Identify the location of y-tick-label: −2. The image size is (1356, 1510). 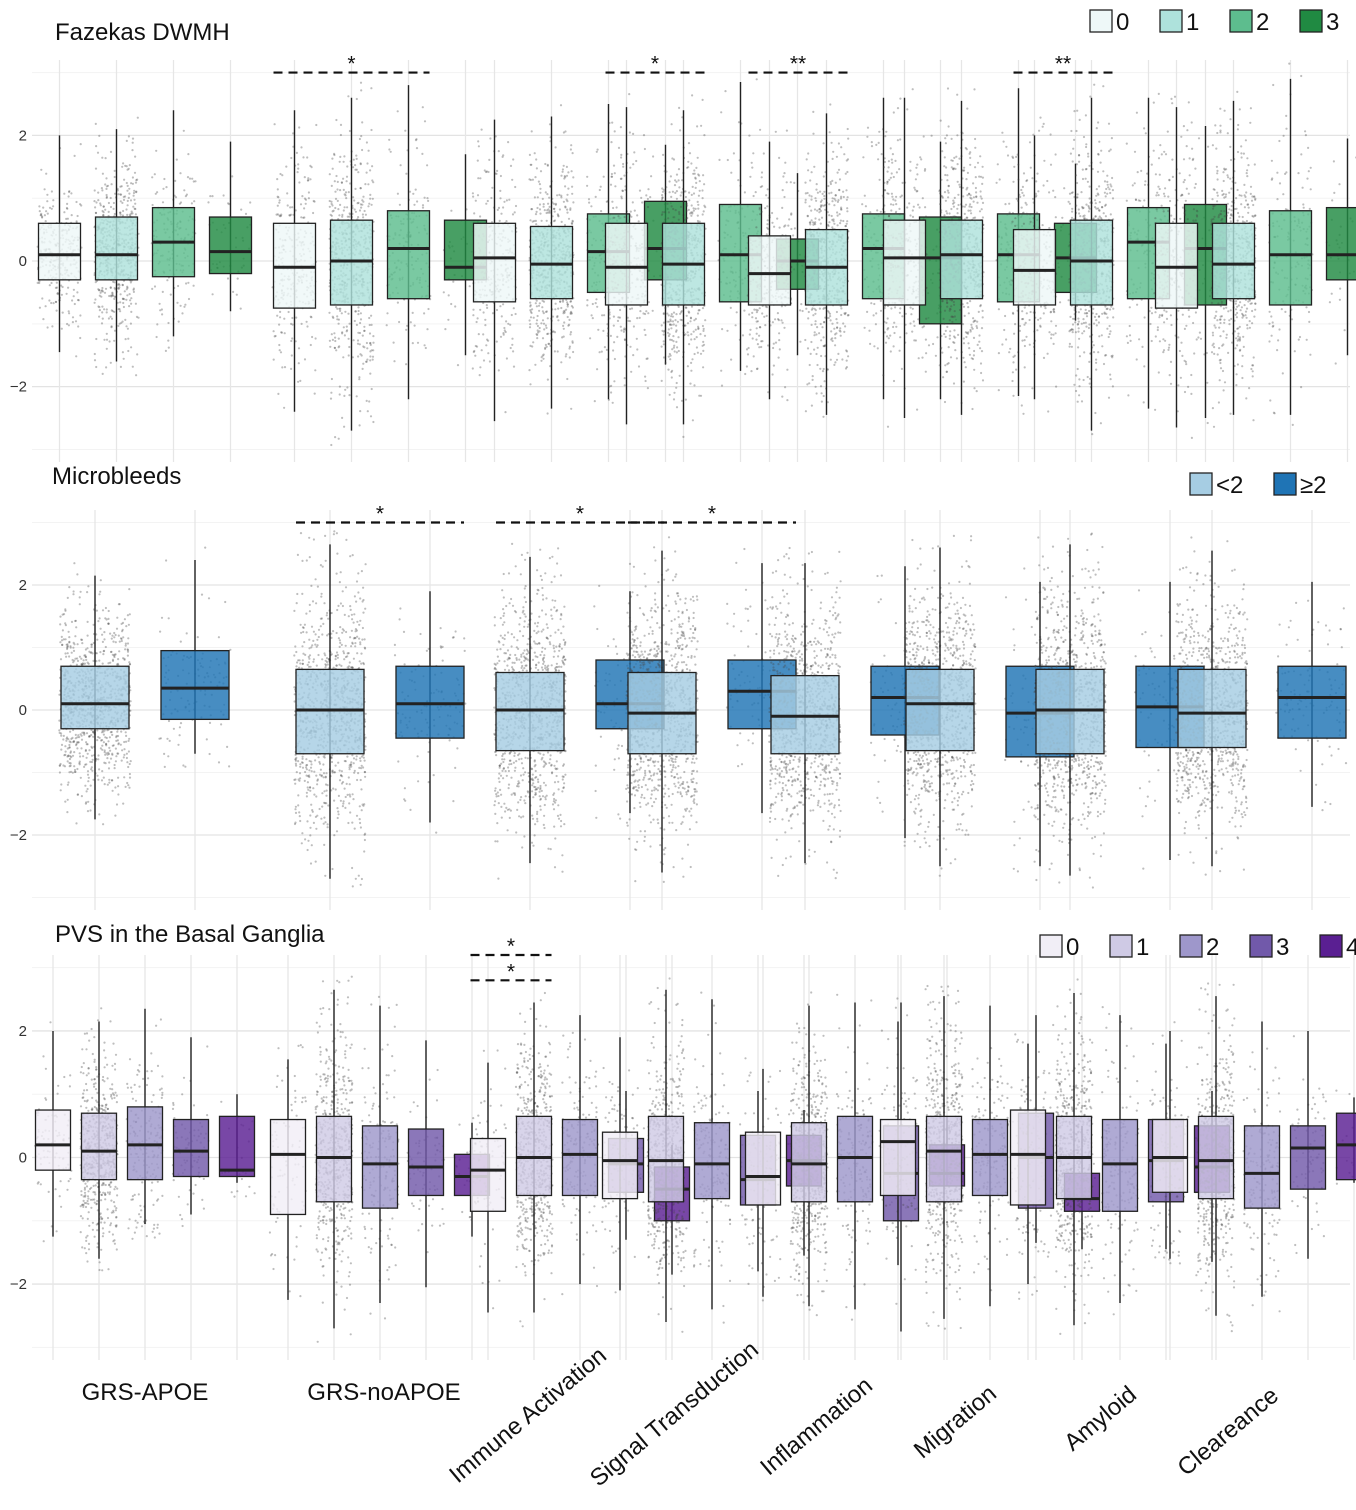
(18, 387).